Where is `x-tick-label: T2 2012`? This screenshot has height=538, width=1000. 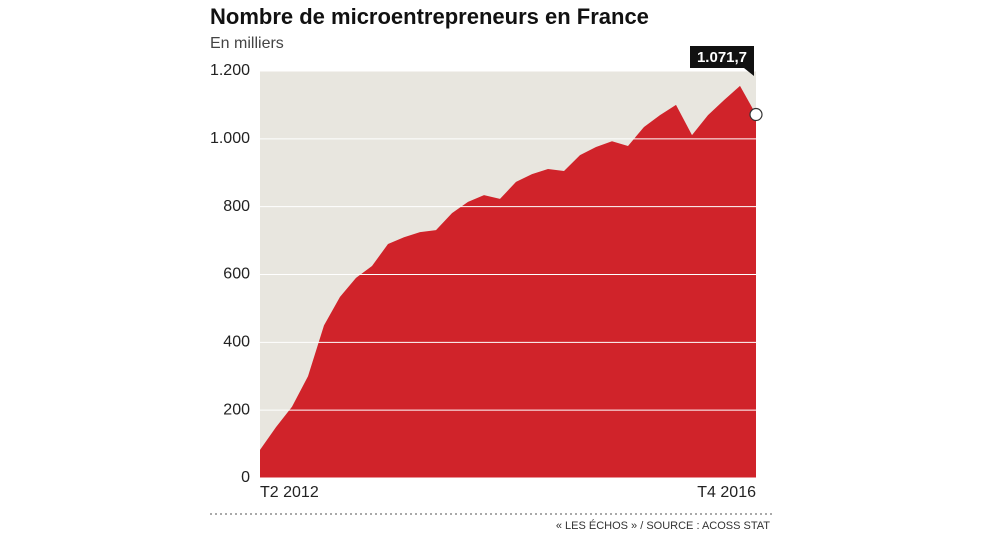 x-tick-label: T2 2012 is located at coordinates (289, 492).